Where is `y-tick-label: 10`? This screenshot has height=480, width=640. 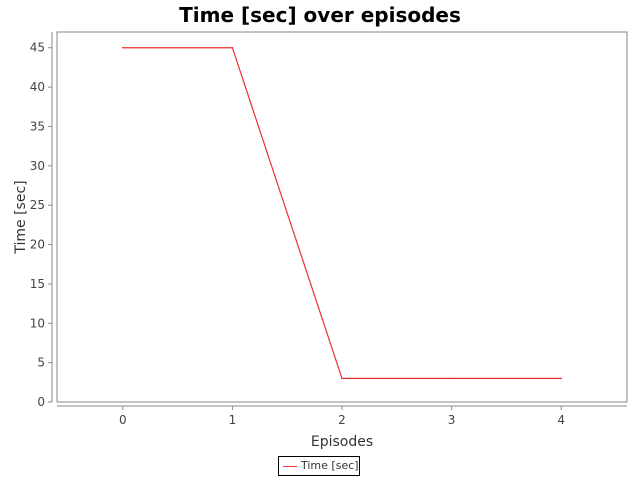
y-tick-label: 10 is located at coordinates (37, 323).